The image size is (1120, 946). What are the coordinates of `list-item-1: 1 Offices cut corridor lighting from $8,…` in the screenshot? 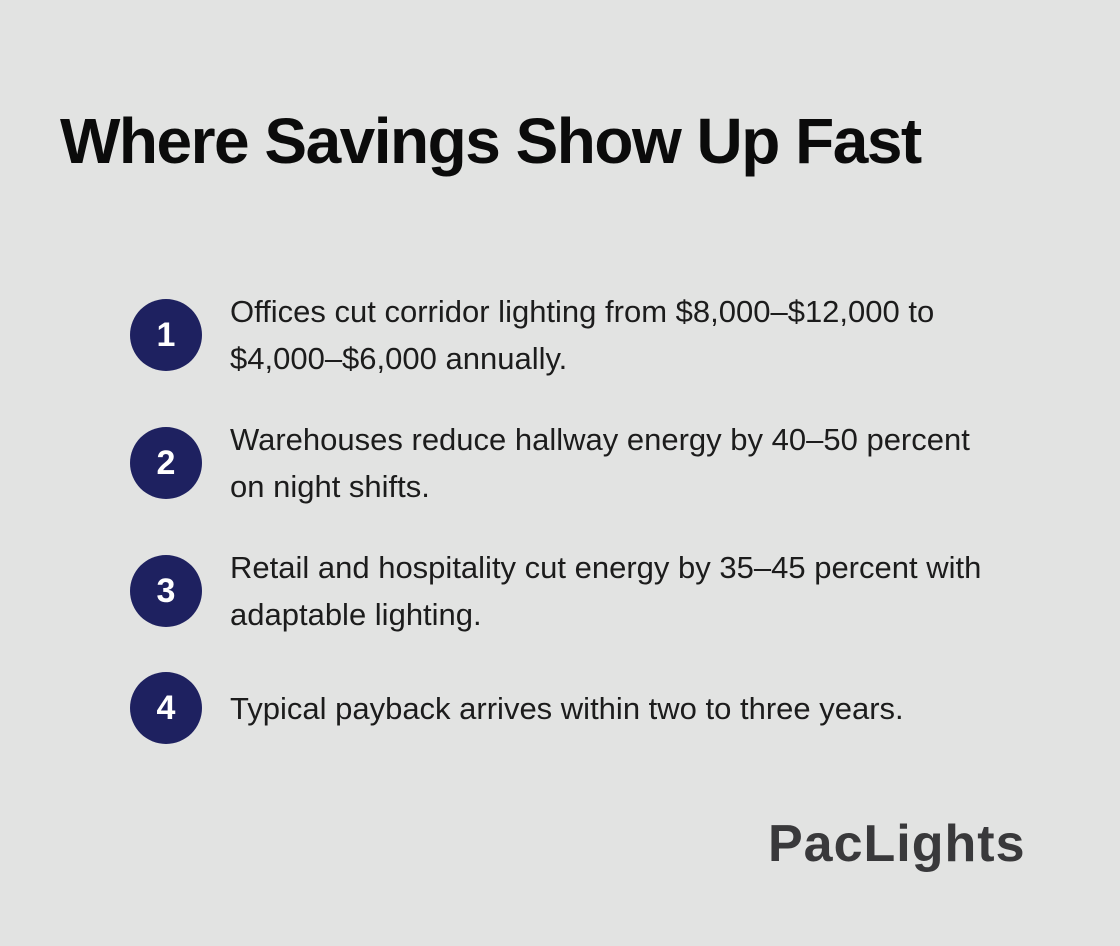 It's located at (590, 335).